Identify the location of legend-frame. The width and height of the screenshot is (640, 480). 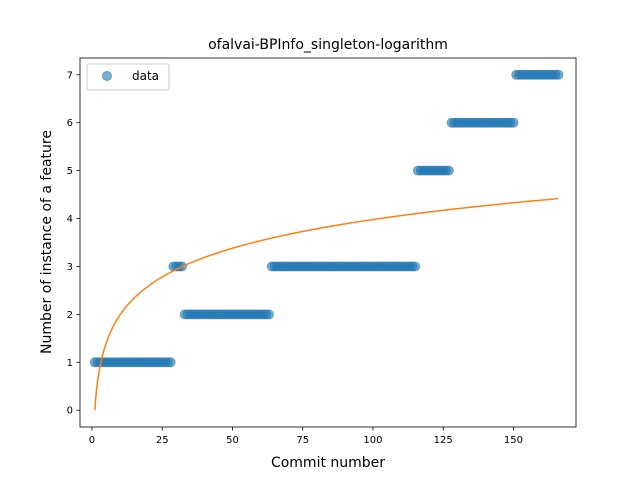
(128, 77).